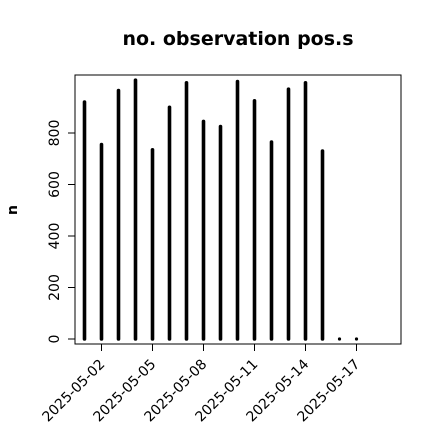 The height and width of the screenshot is (440, 440). Describe the element at coordinates (55, 339) in the screenshot. I see `y-tick-label-0: 0` at that location.